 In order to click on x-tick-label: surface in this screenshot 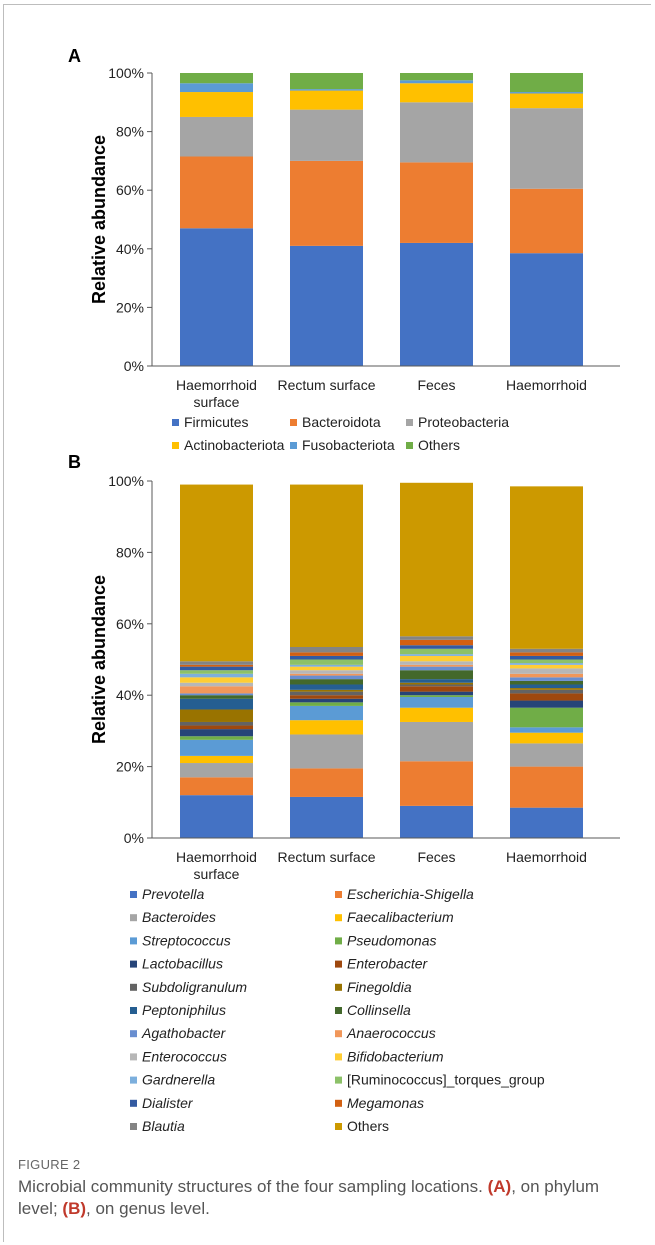, I will do `click(217, 402)`.